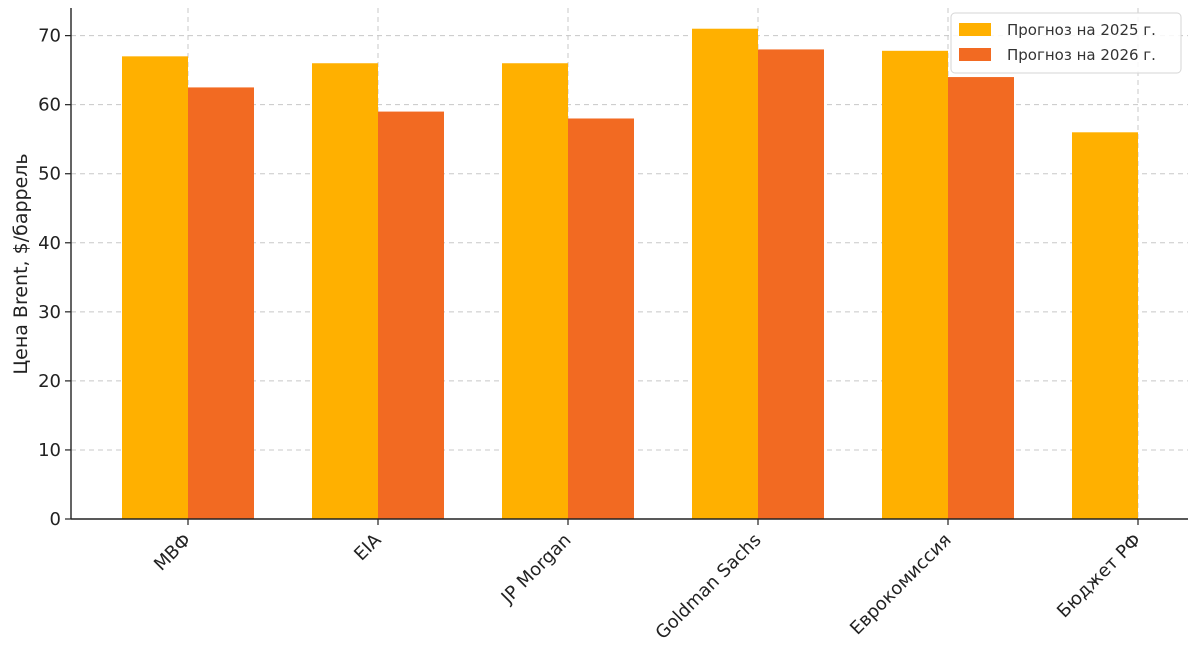 Image resolution: width=1200 pixels, height=652 pixels. I want to click on y-tick-label: 40, so click(49, 243).